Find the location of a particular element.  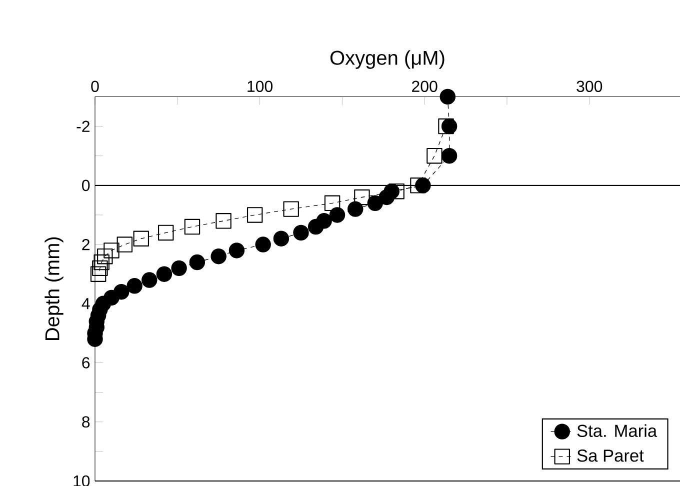

x-tick-label: 100 is located at coordinates (260, 86).